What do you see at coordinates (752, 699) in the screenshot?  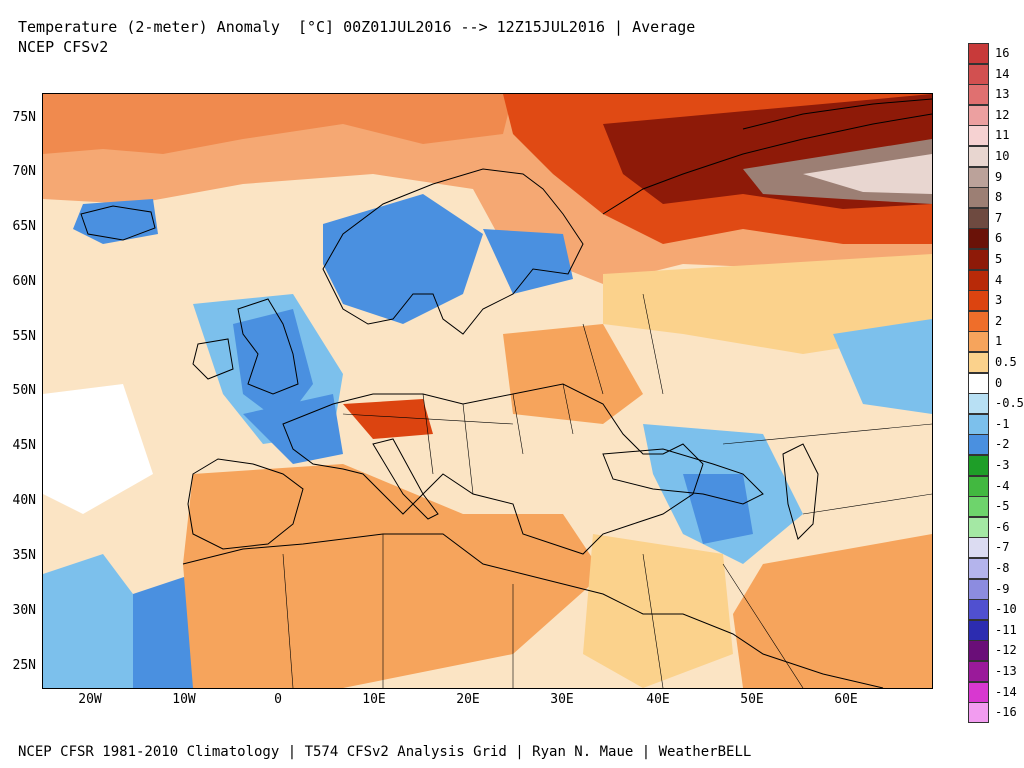 I see `lon-label-50e: 50E` at bounding box center [752, 699].